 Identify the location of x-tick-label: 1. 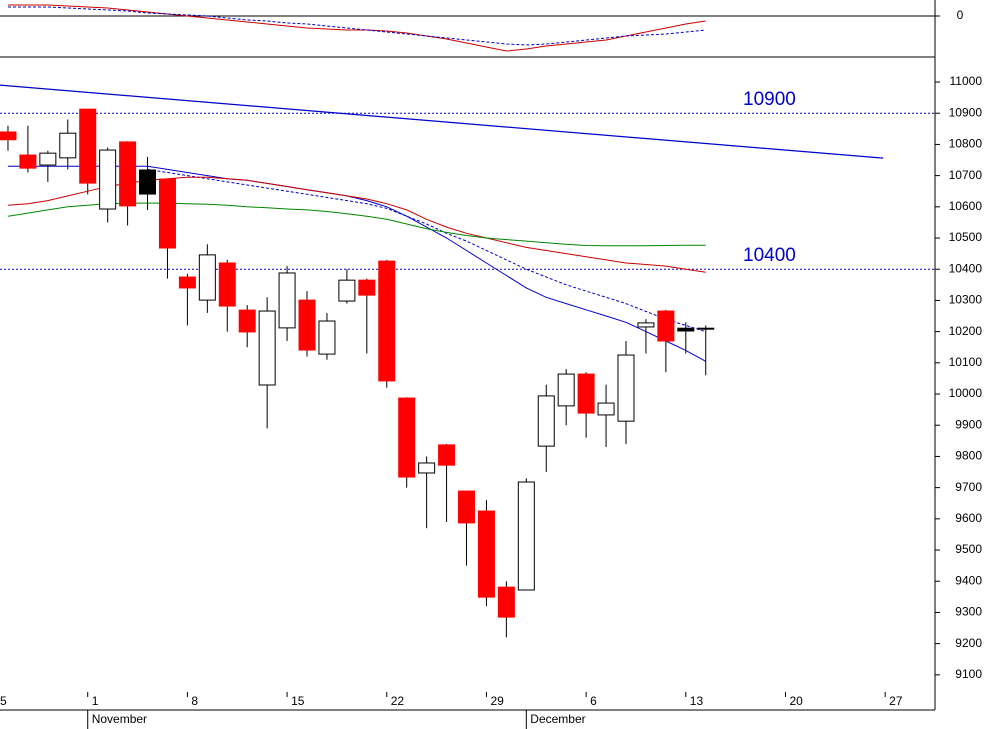
(95, 701).